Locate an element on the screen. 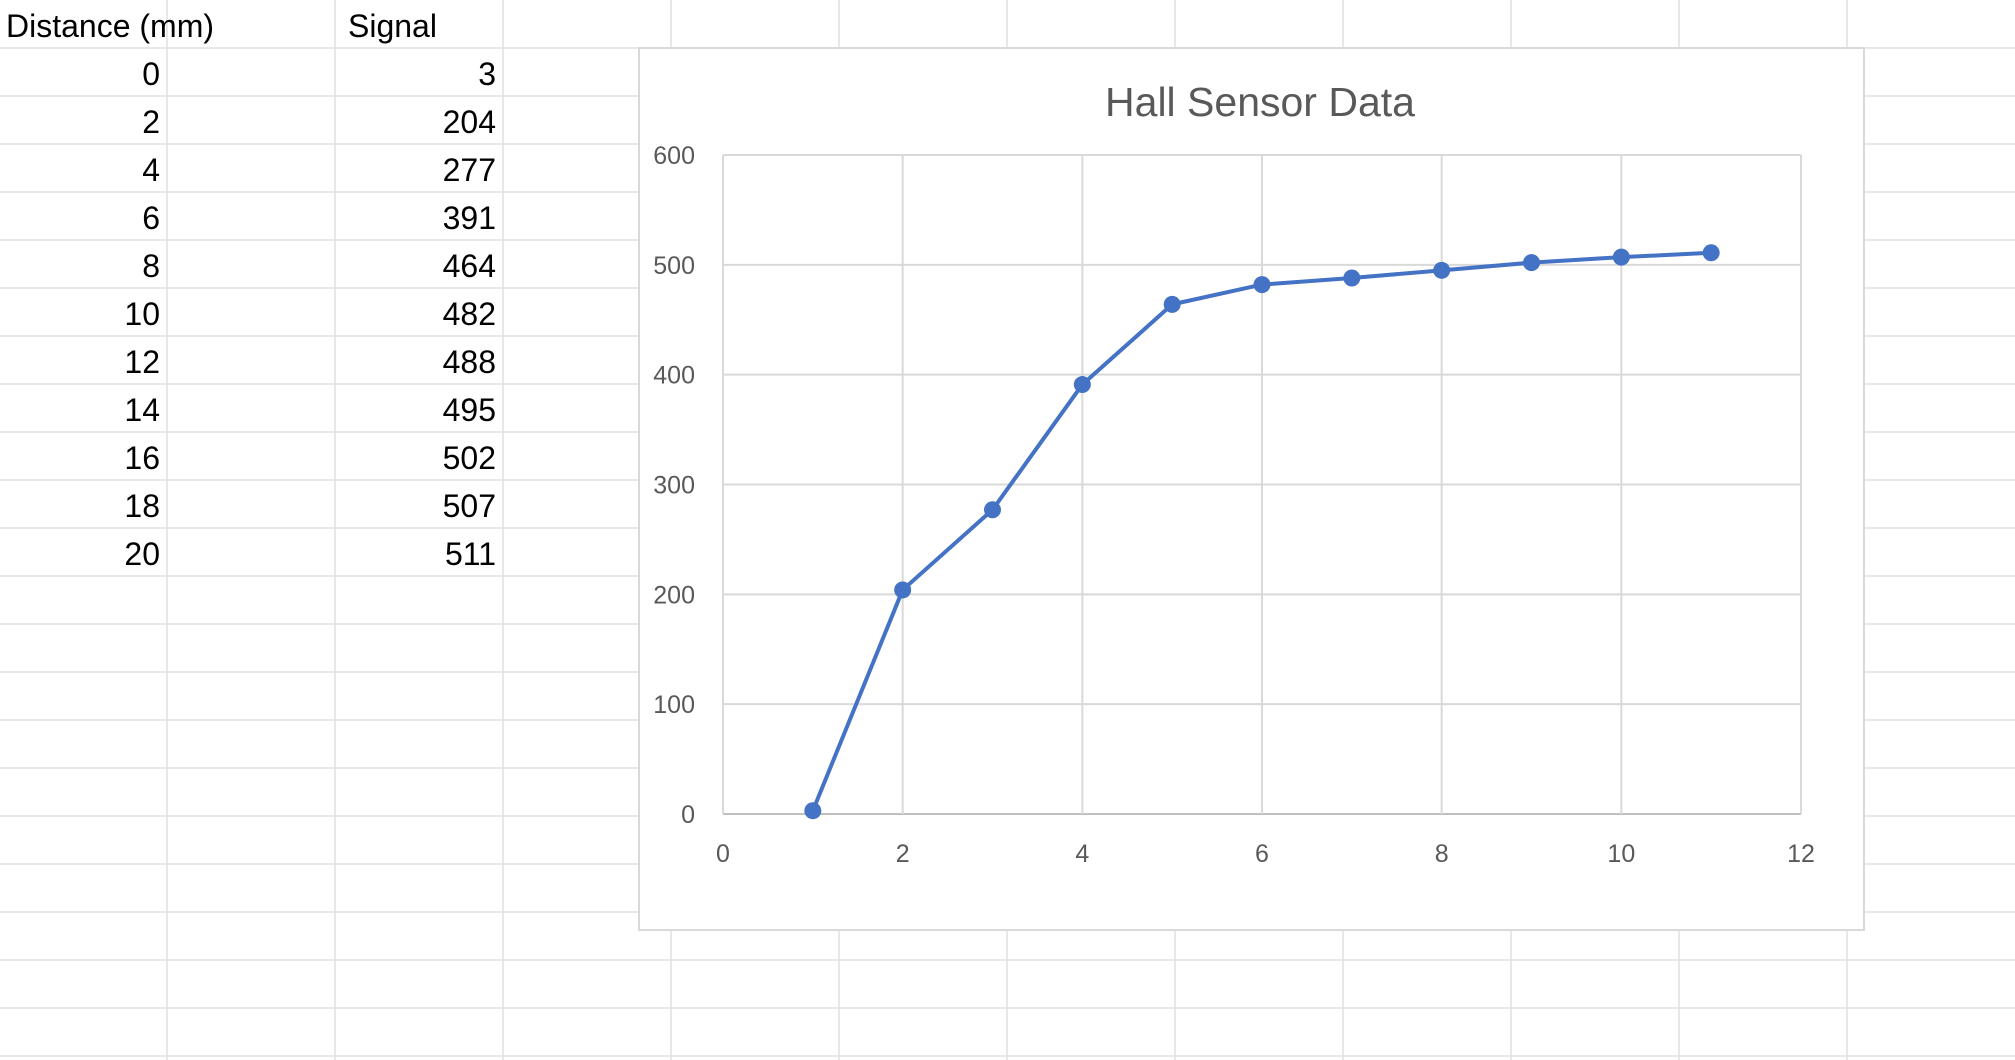 The height and width of the screenshot is (1060, 2015). y-tick-label: 500 is located at coordinates (674, 266).